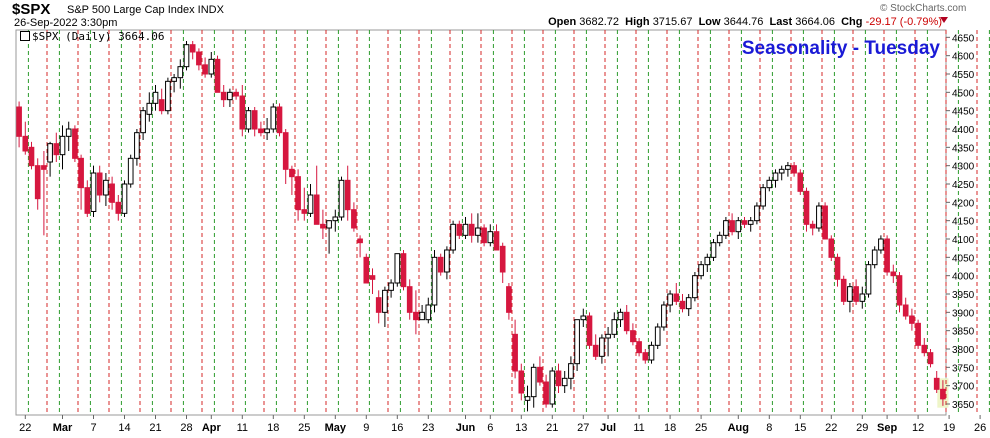 Image resolution: width=990 pixels, height=438 pixels. I want to click on x-tick-label: 13, so click(521, 428).